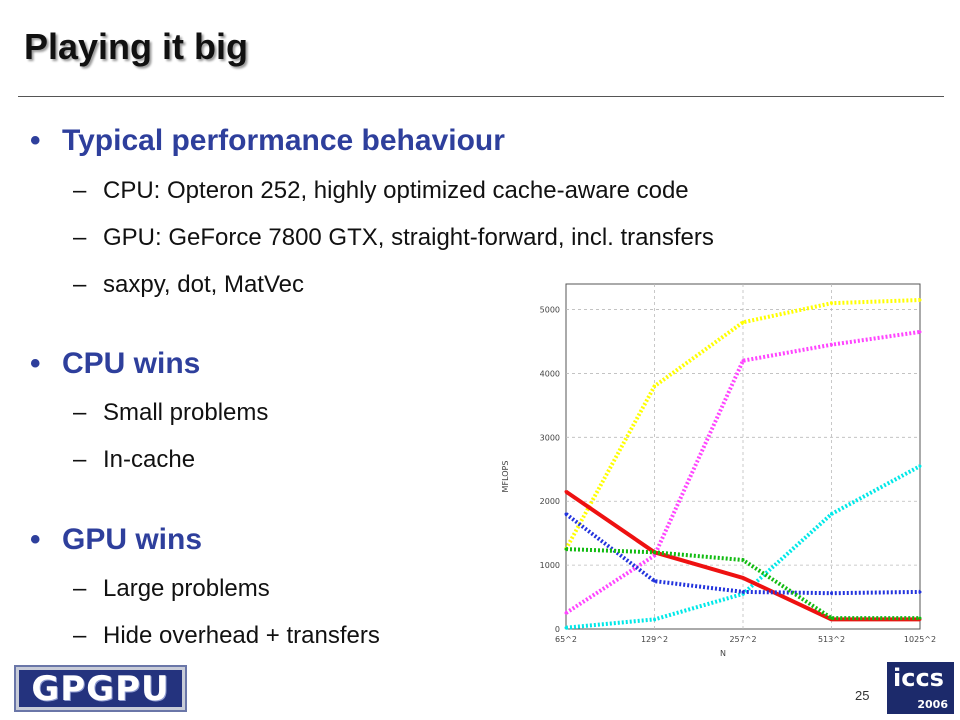  What do you see at coordinates (481, 96) in the screenshot?
I see `title-divider` at bounding box center [481, 96].